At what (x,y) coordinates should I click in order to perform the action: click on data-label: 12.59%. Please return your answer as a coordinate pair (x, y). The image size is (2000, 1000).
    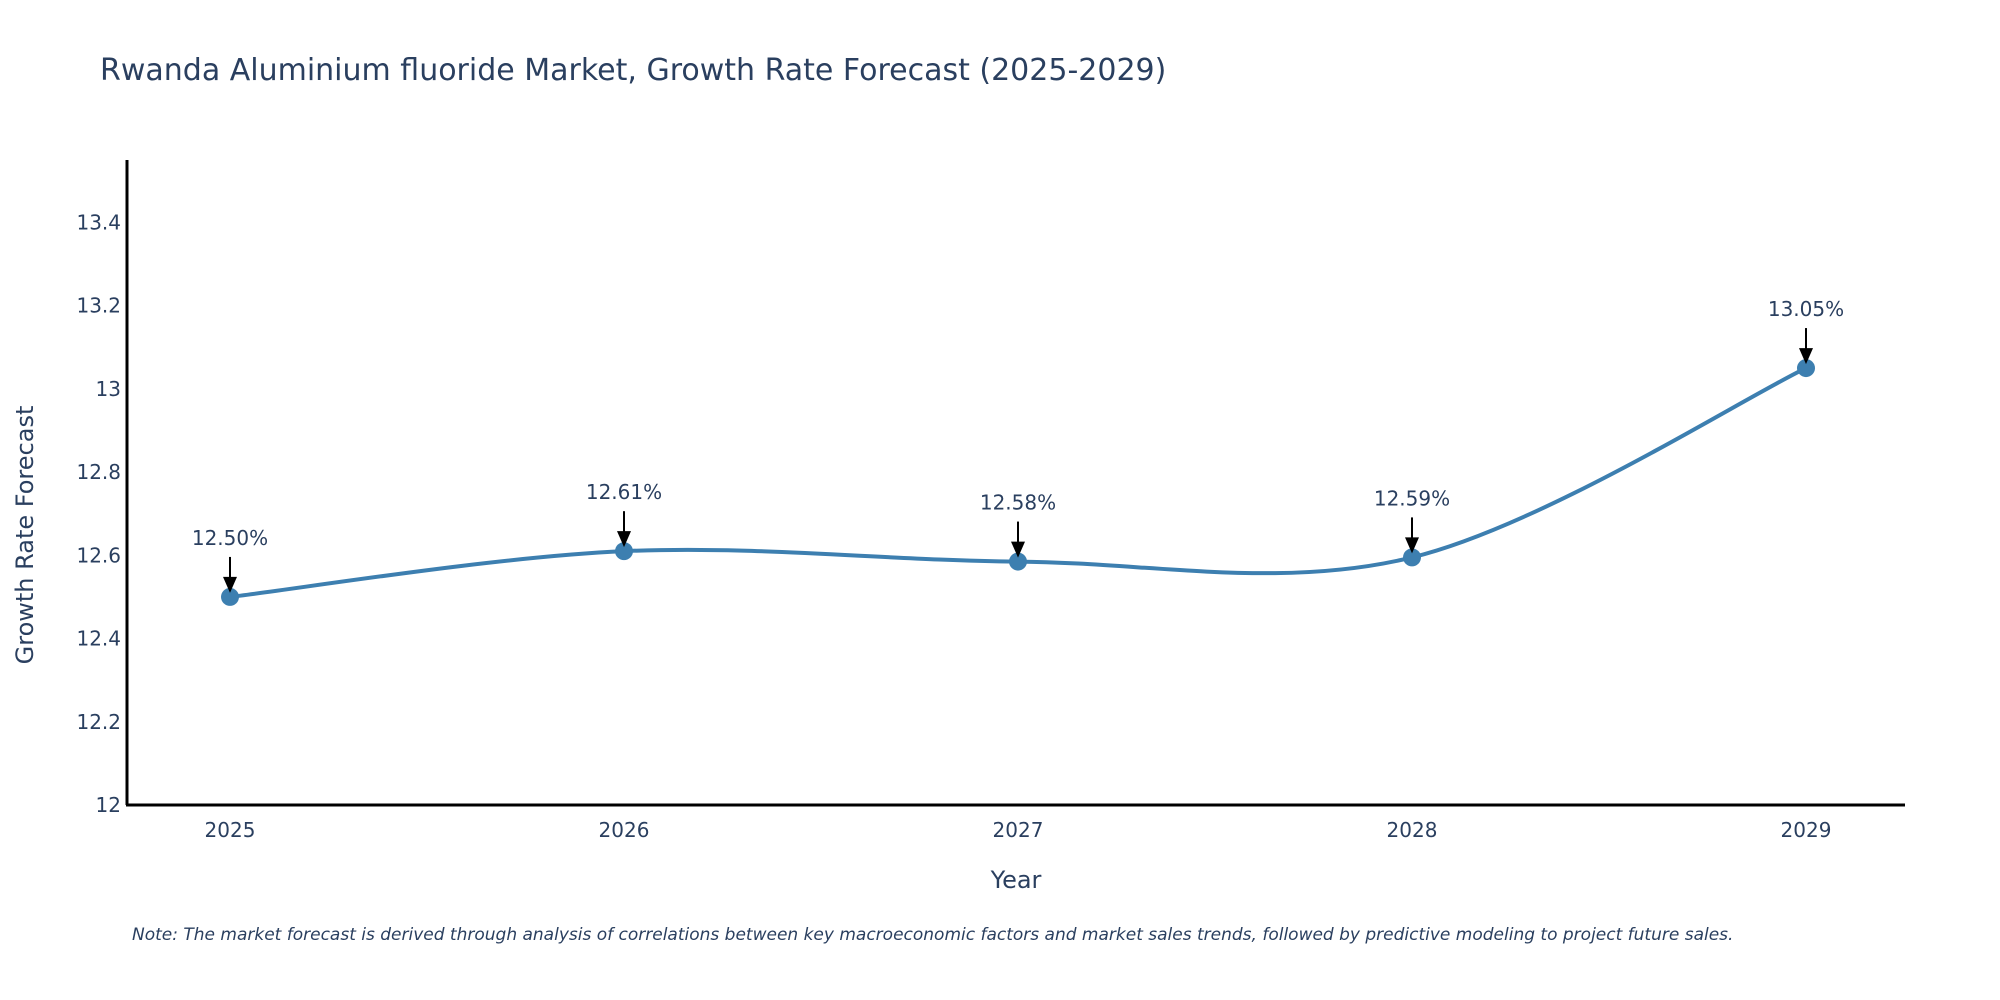
    Looking at the image, I should click on (1412, 498).